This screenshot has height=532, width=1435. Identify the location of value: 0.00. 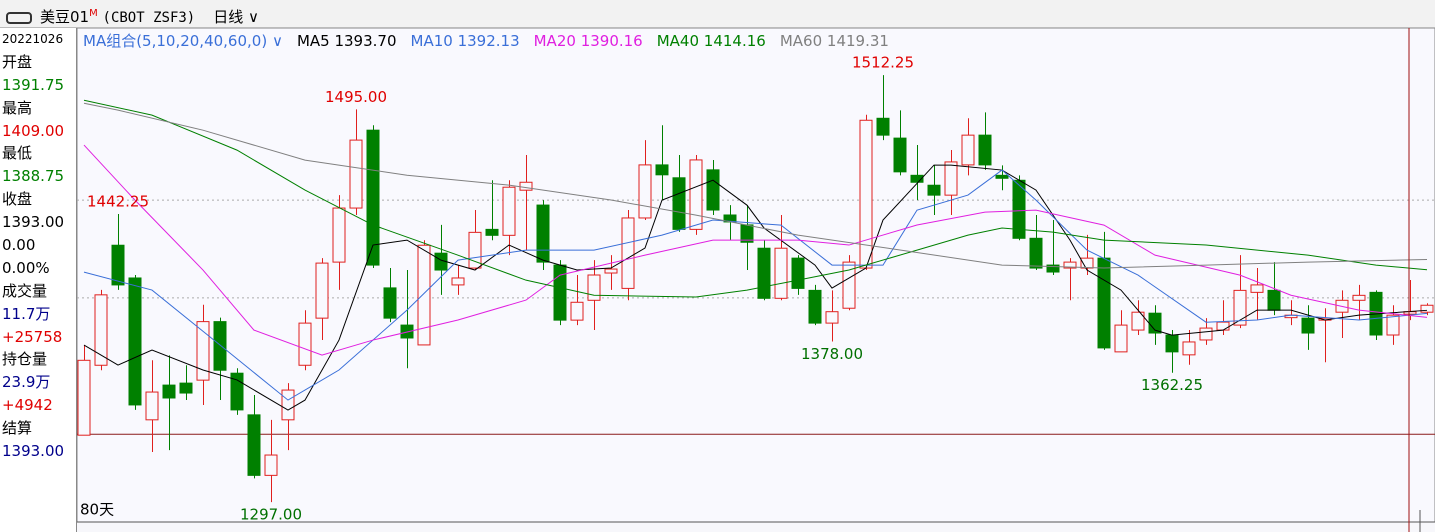
(19, 245).